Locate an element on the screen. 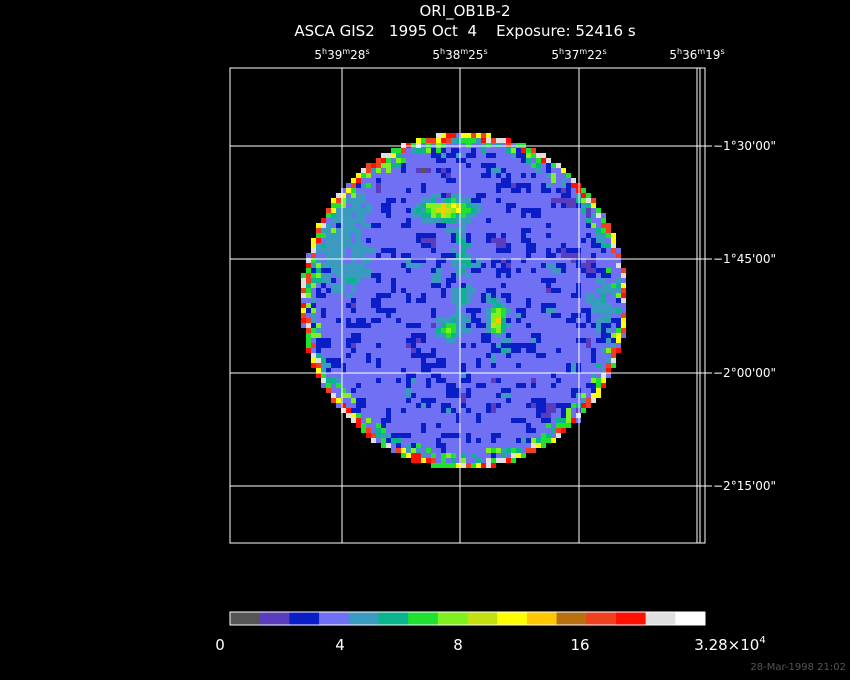 The image size is (850, 680). colorbar-value: 0 is located at coordinates (220, 645).